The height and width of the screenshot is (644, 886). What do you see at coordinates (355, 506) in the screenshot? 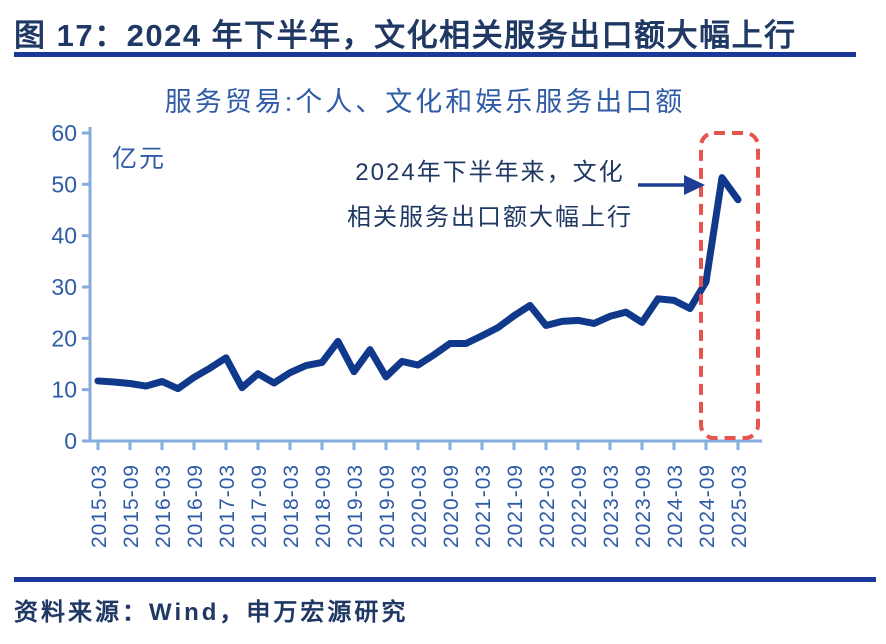
I see `x-tick-label: 2019-03` at bounding box center [355, 506].